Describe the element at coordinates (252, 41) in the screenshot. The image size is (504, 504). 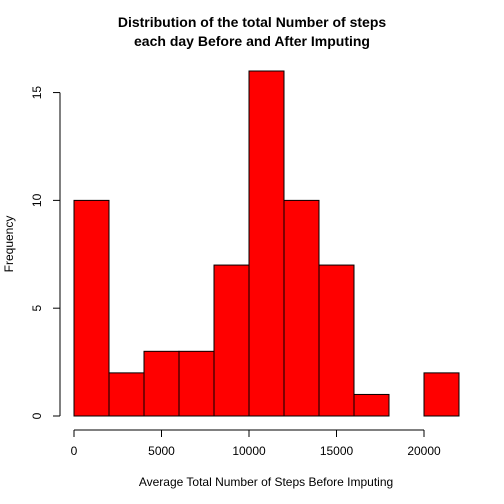
I see `chart-title-line-2: each day Before and After Imputing` at that location.